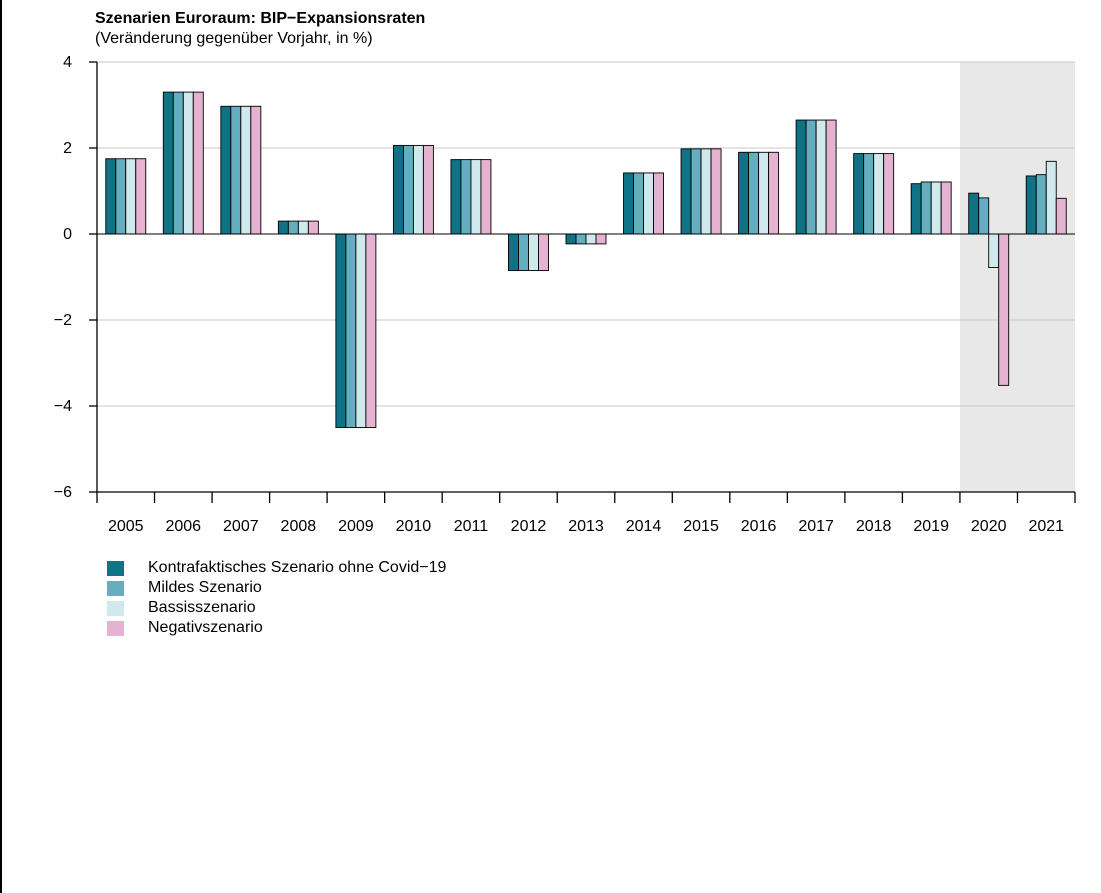  Describe the element at coordinates (67, 234) in the screenshot. I see `y-tick-label: 0` at that location.